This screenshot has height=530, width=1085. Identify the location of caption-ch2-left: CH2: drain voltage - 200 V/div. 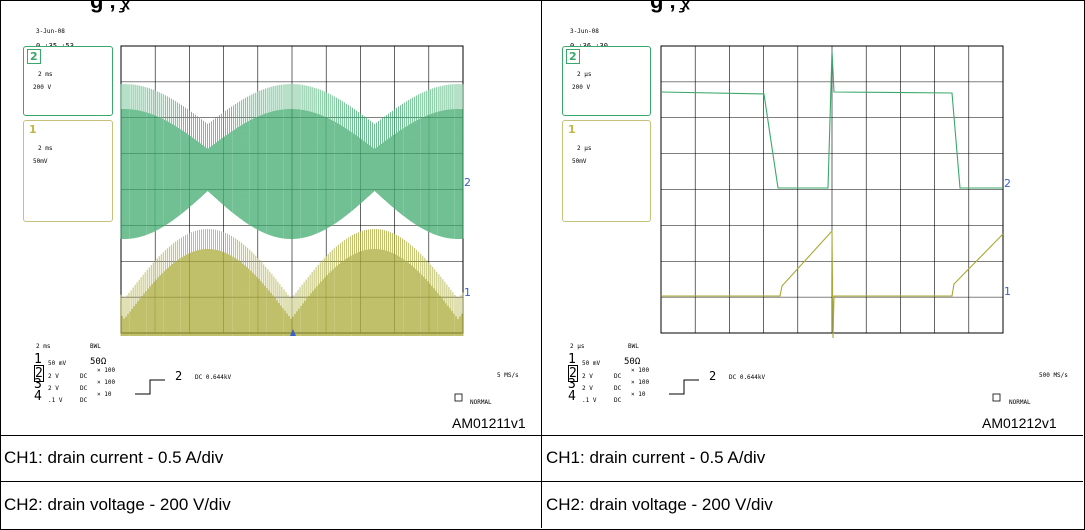
(117, 504).